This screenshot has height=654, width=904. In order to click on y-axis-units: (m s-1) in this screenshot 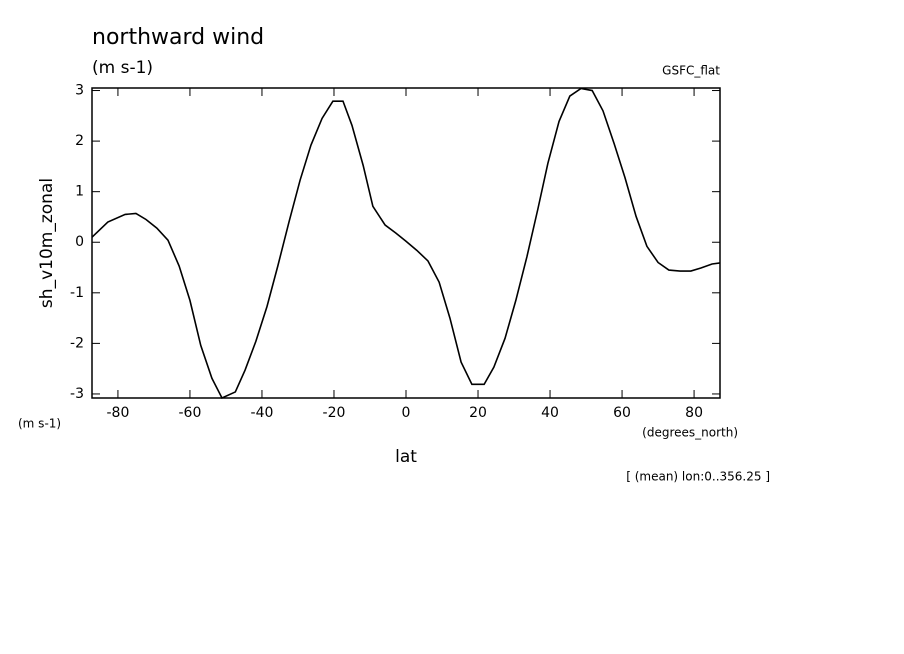, I will do `click(39, 424)`.